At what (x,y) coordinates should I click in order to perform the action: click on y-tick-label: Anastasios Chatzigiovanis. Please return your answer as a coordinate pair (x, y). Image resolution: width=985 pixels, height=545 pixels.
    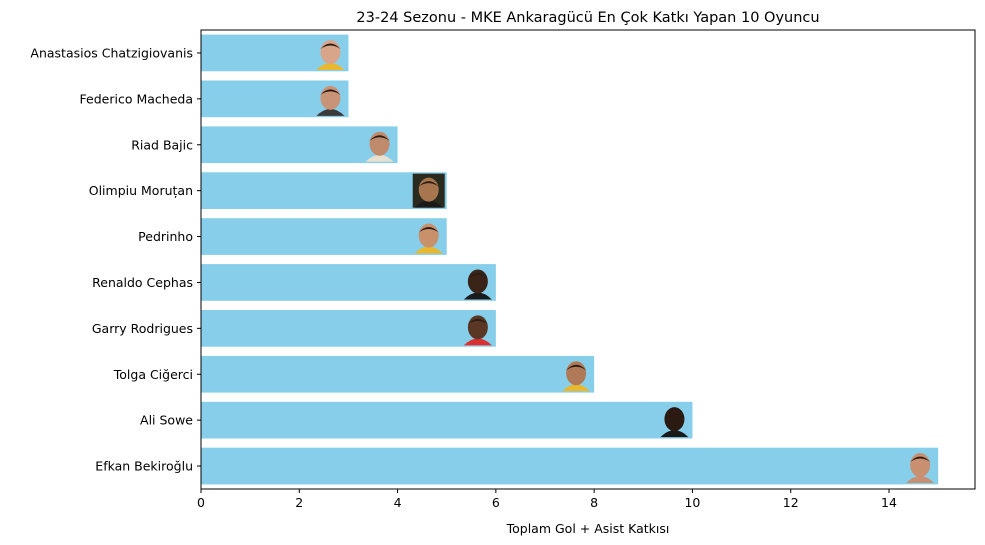
    Looking at the image, I should click on (111, 52).